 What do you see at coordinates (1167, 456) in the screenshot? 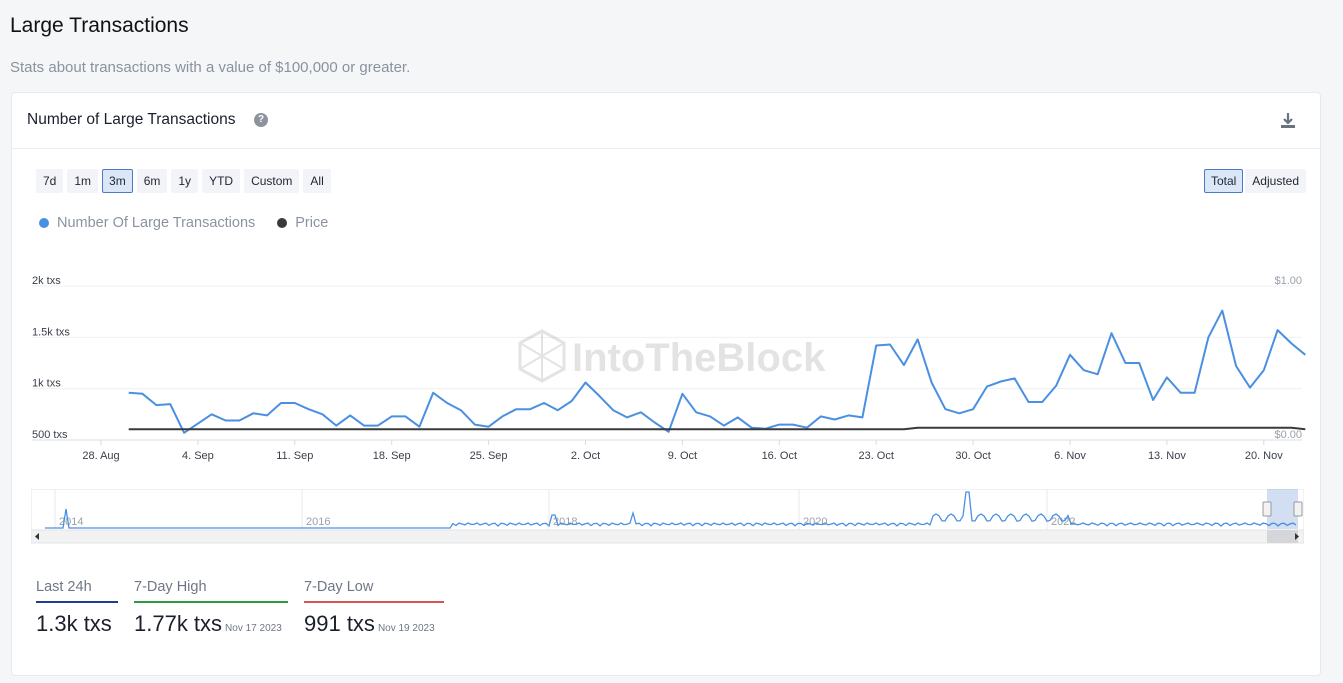
I see `x-tick-label: 13. Nov` at bounding box center [1167, 456].